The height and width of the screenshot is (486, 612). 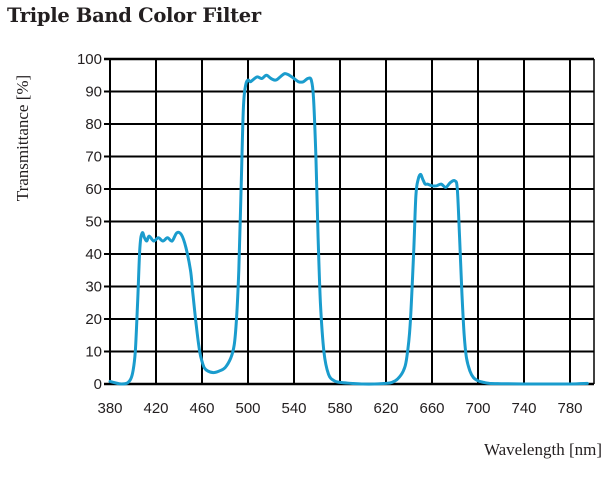 I want to click on y-axis-ticks: 0 10 20 30 40 50 60 70 80 90 100, so click(x=89, y=222).